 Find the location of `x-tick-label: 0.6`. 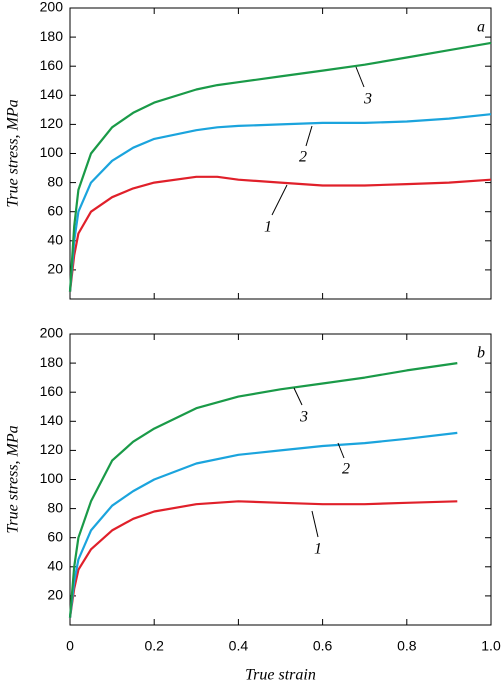

x-tick-label: 0.6 is located at coordinates (323, 646).